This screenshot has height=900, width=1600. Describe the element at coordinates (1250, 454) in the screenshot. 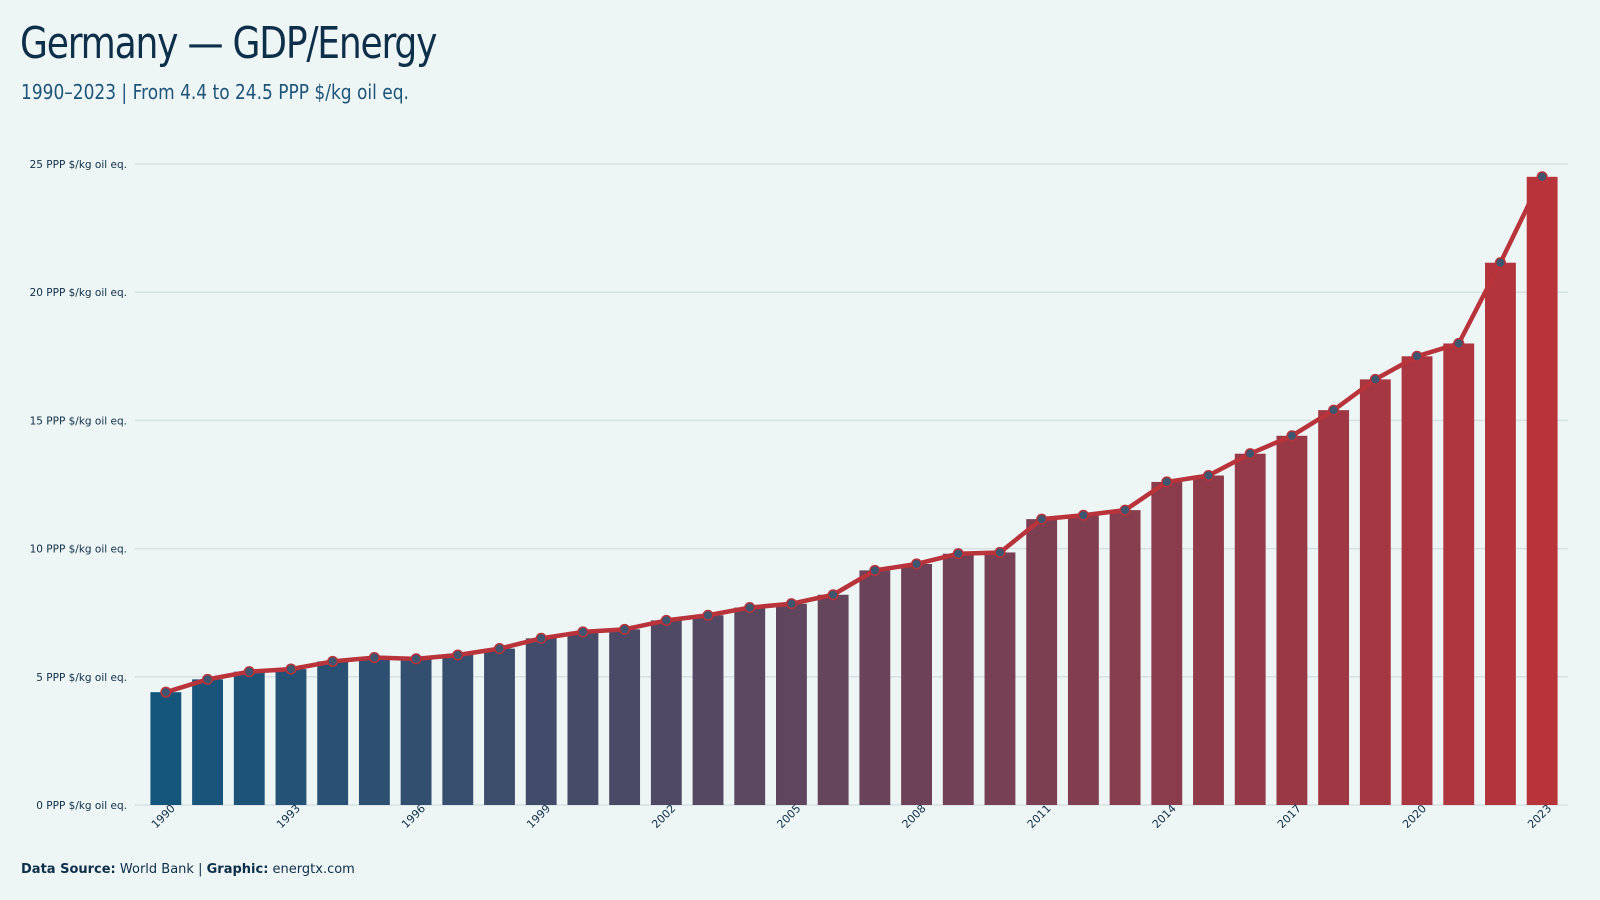

I see `marker-2016` at that location.